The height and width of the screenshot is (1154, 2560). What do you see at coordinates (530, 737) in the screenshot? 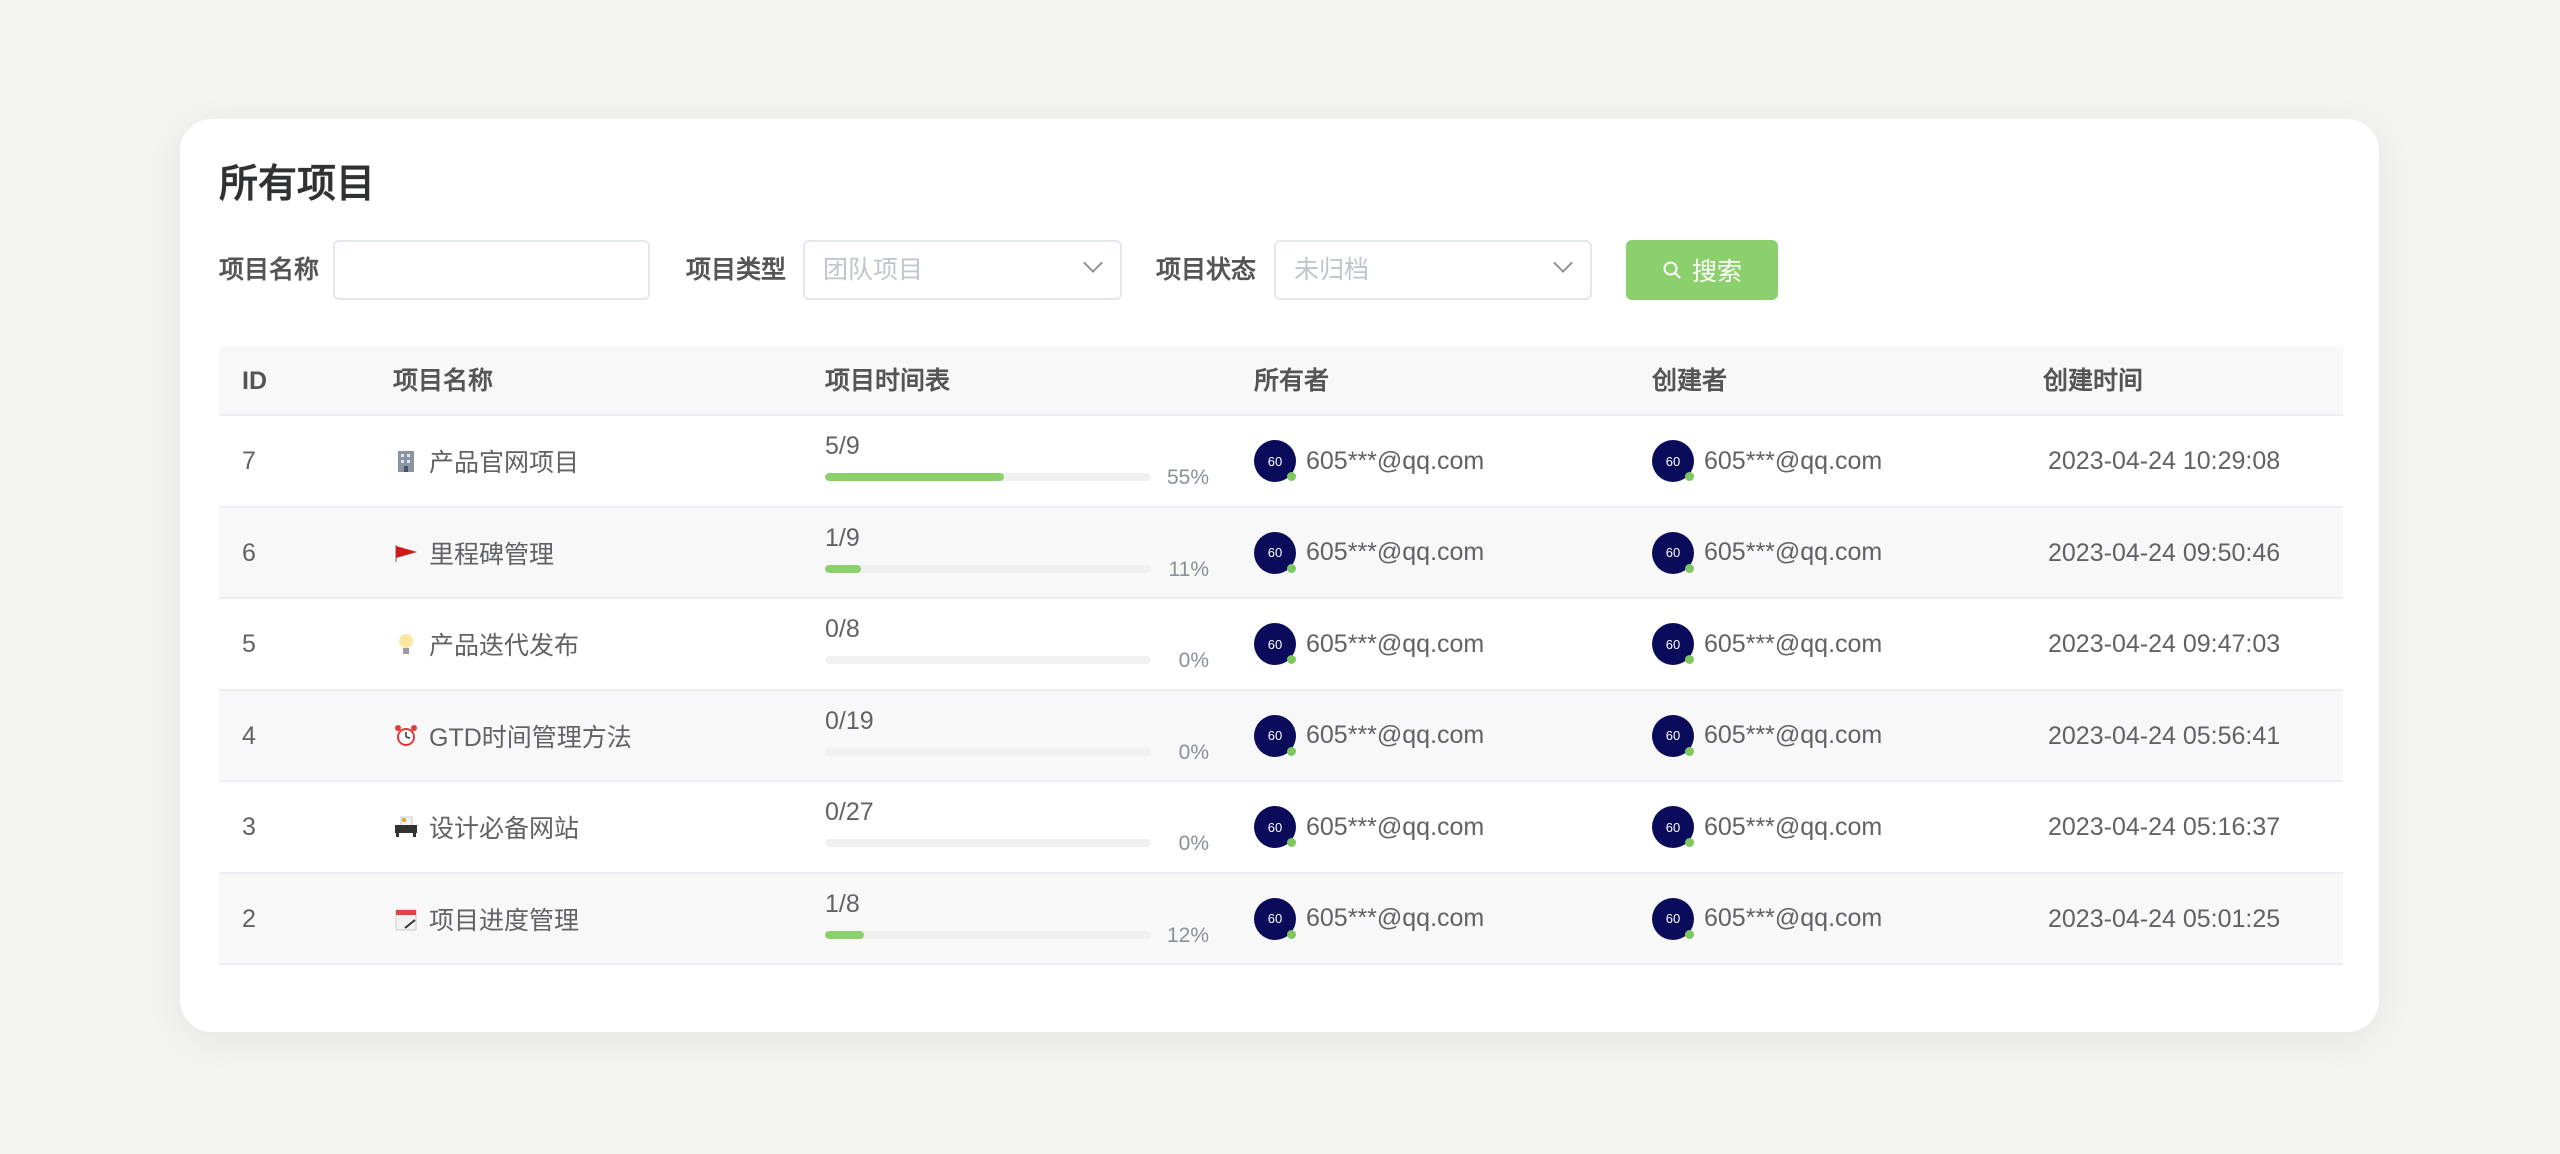
I see `project-name: GTD时间管理方法` at bounding box center [530, 737].